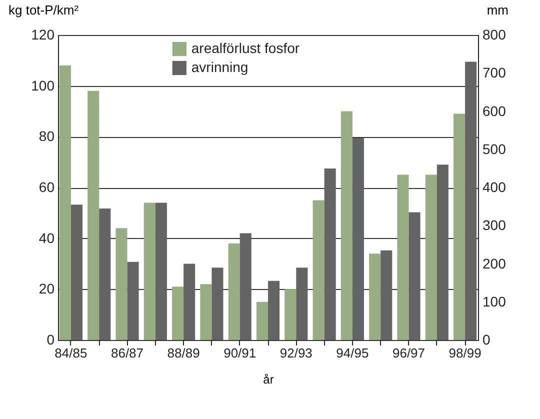 This screenshot has width=540, height=419. I want to click on y-tick-label: 100, so click(43, 85).